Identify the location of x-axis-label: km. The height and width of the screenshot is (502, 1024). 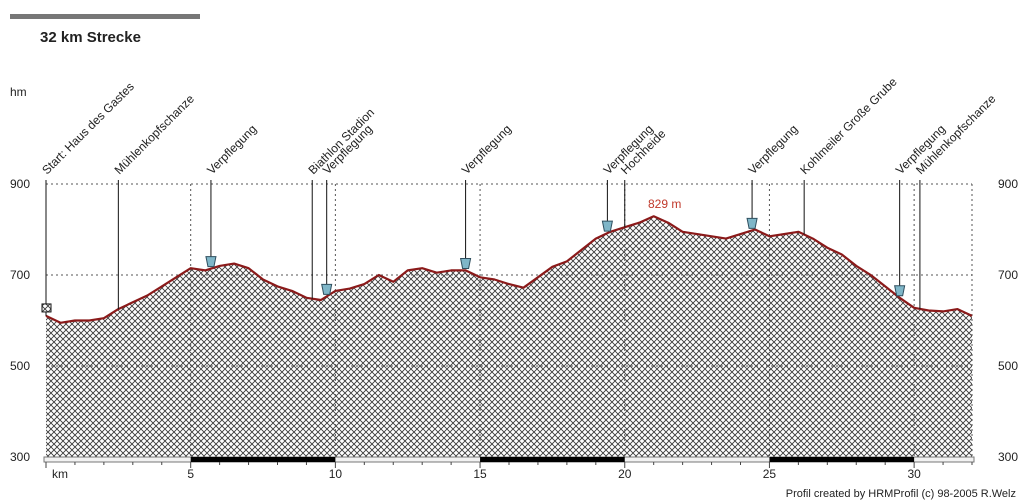
(60, 474).